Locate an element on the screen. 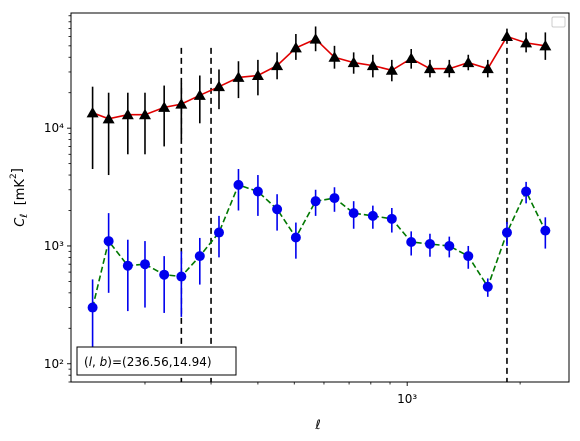 Image resolution: width=580 pixels, height=441 pixels. annotation-box is located at coordinates (156, 361).